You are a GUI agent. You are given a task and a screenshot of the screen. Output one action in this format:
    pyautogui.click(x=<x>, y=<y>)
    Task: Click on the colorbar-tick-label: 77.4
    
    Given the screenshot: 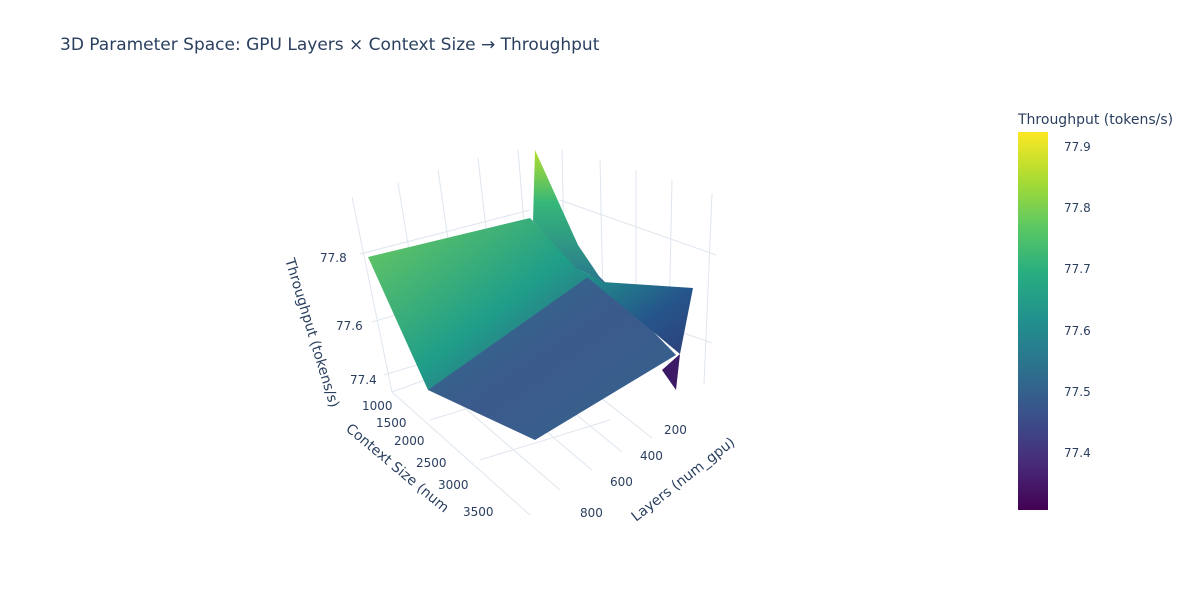 What is the action you would take?
    pyautogui.click(x=1077, y=453)
    